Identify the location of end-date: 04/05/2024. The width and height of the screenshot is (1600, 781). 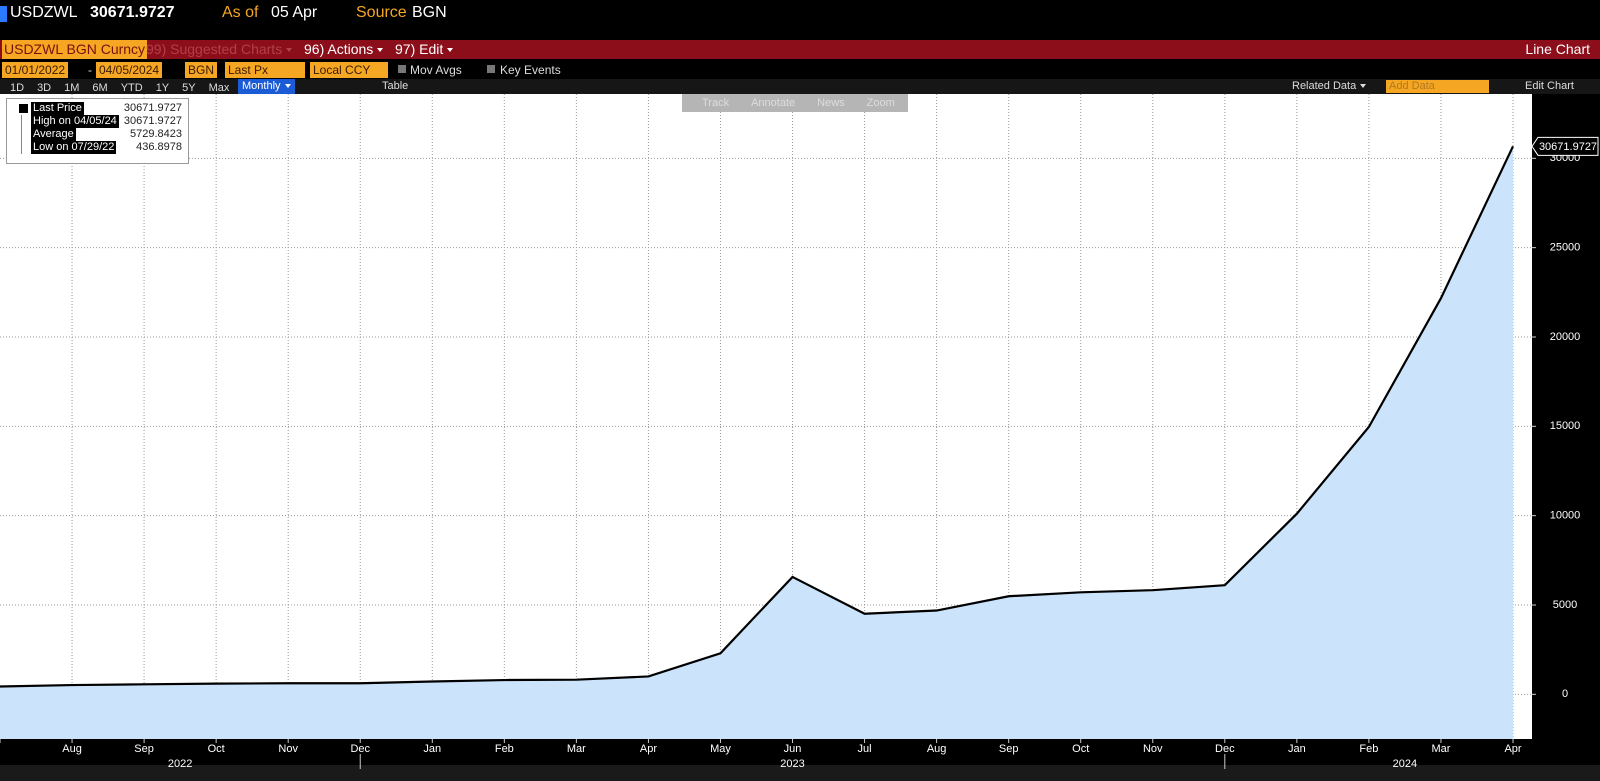
(129, 70).